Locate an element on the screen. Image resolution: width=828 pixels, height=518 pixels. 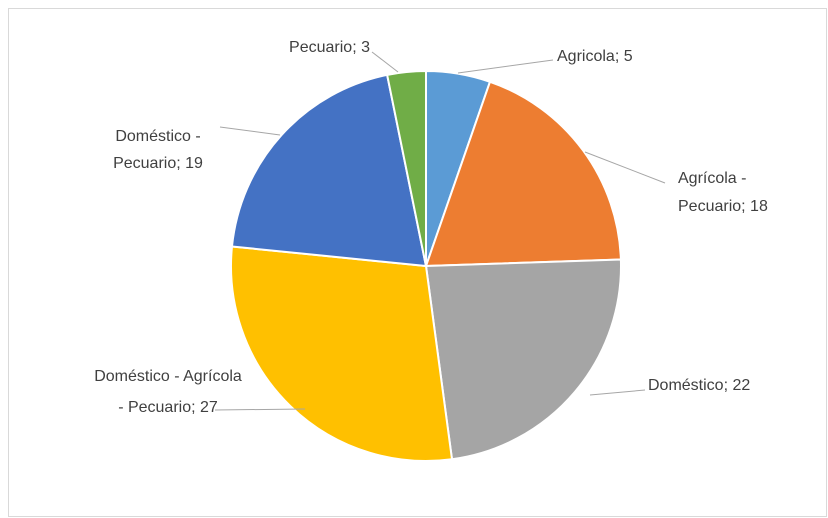
data-label: Doméstico - Pecuario; 19 is located at coordinates (158, 150).